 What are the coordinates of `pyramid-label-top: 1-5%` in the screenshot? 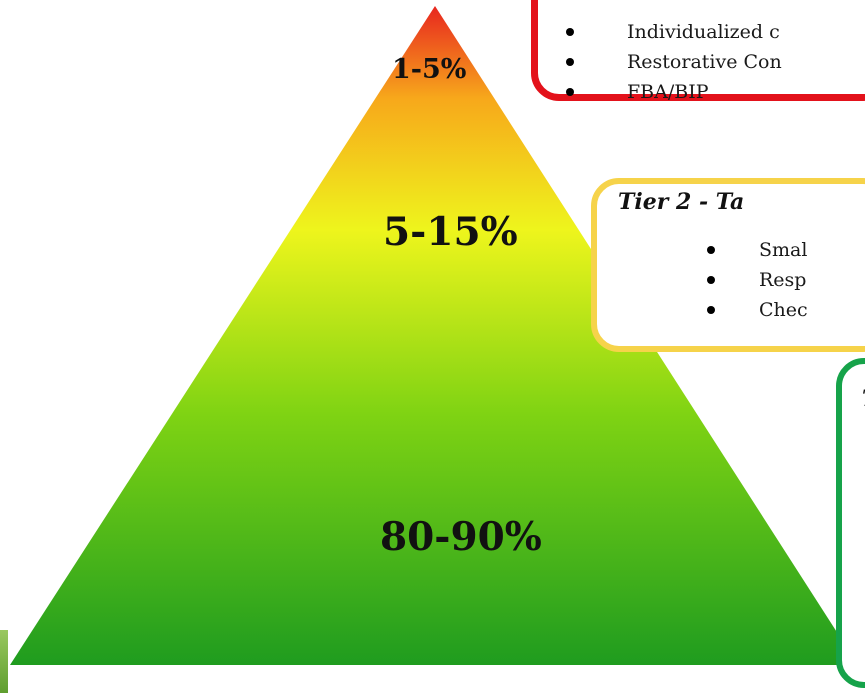 It's located at (429, 69).